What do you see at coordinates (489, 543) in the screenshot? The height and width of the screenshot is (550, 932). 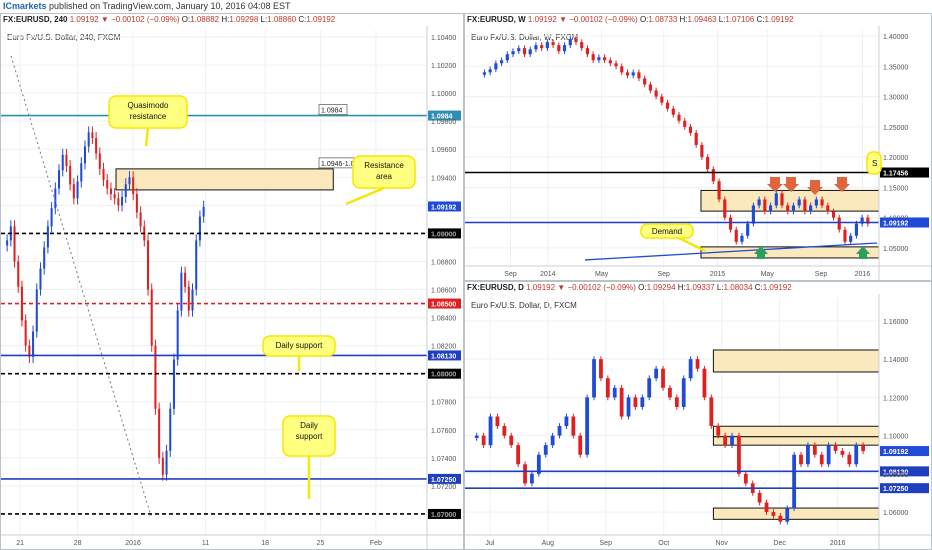 I see `x-tick-label: Jul` at bounding box center [489, 543].